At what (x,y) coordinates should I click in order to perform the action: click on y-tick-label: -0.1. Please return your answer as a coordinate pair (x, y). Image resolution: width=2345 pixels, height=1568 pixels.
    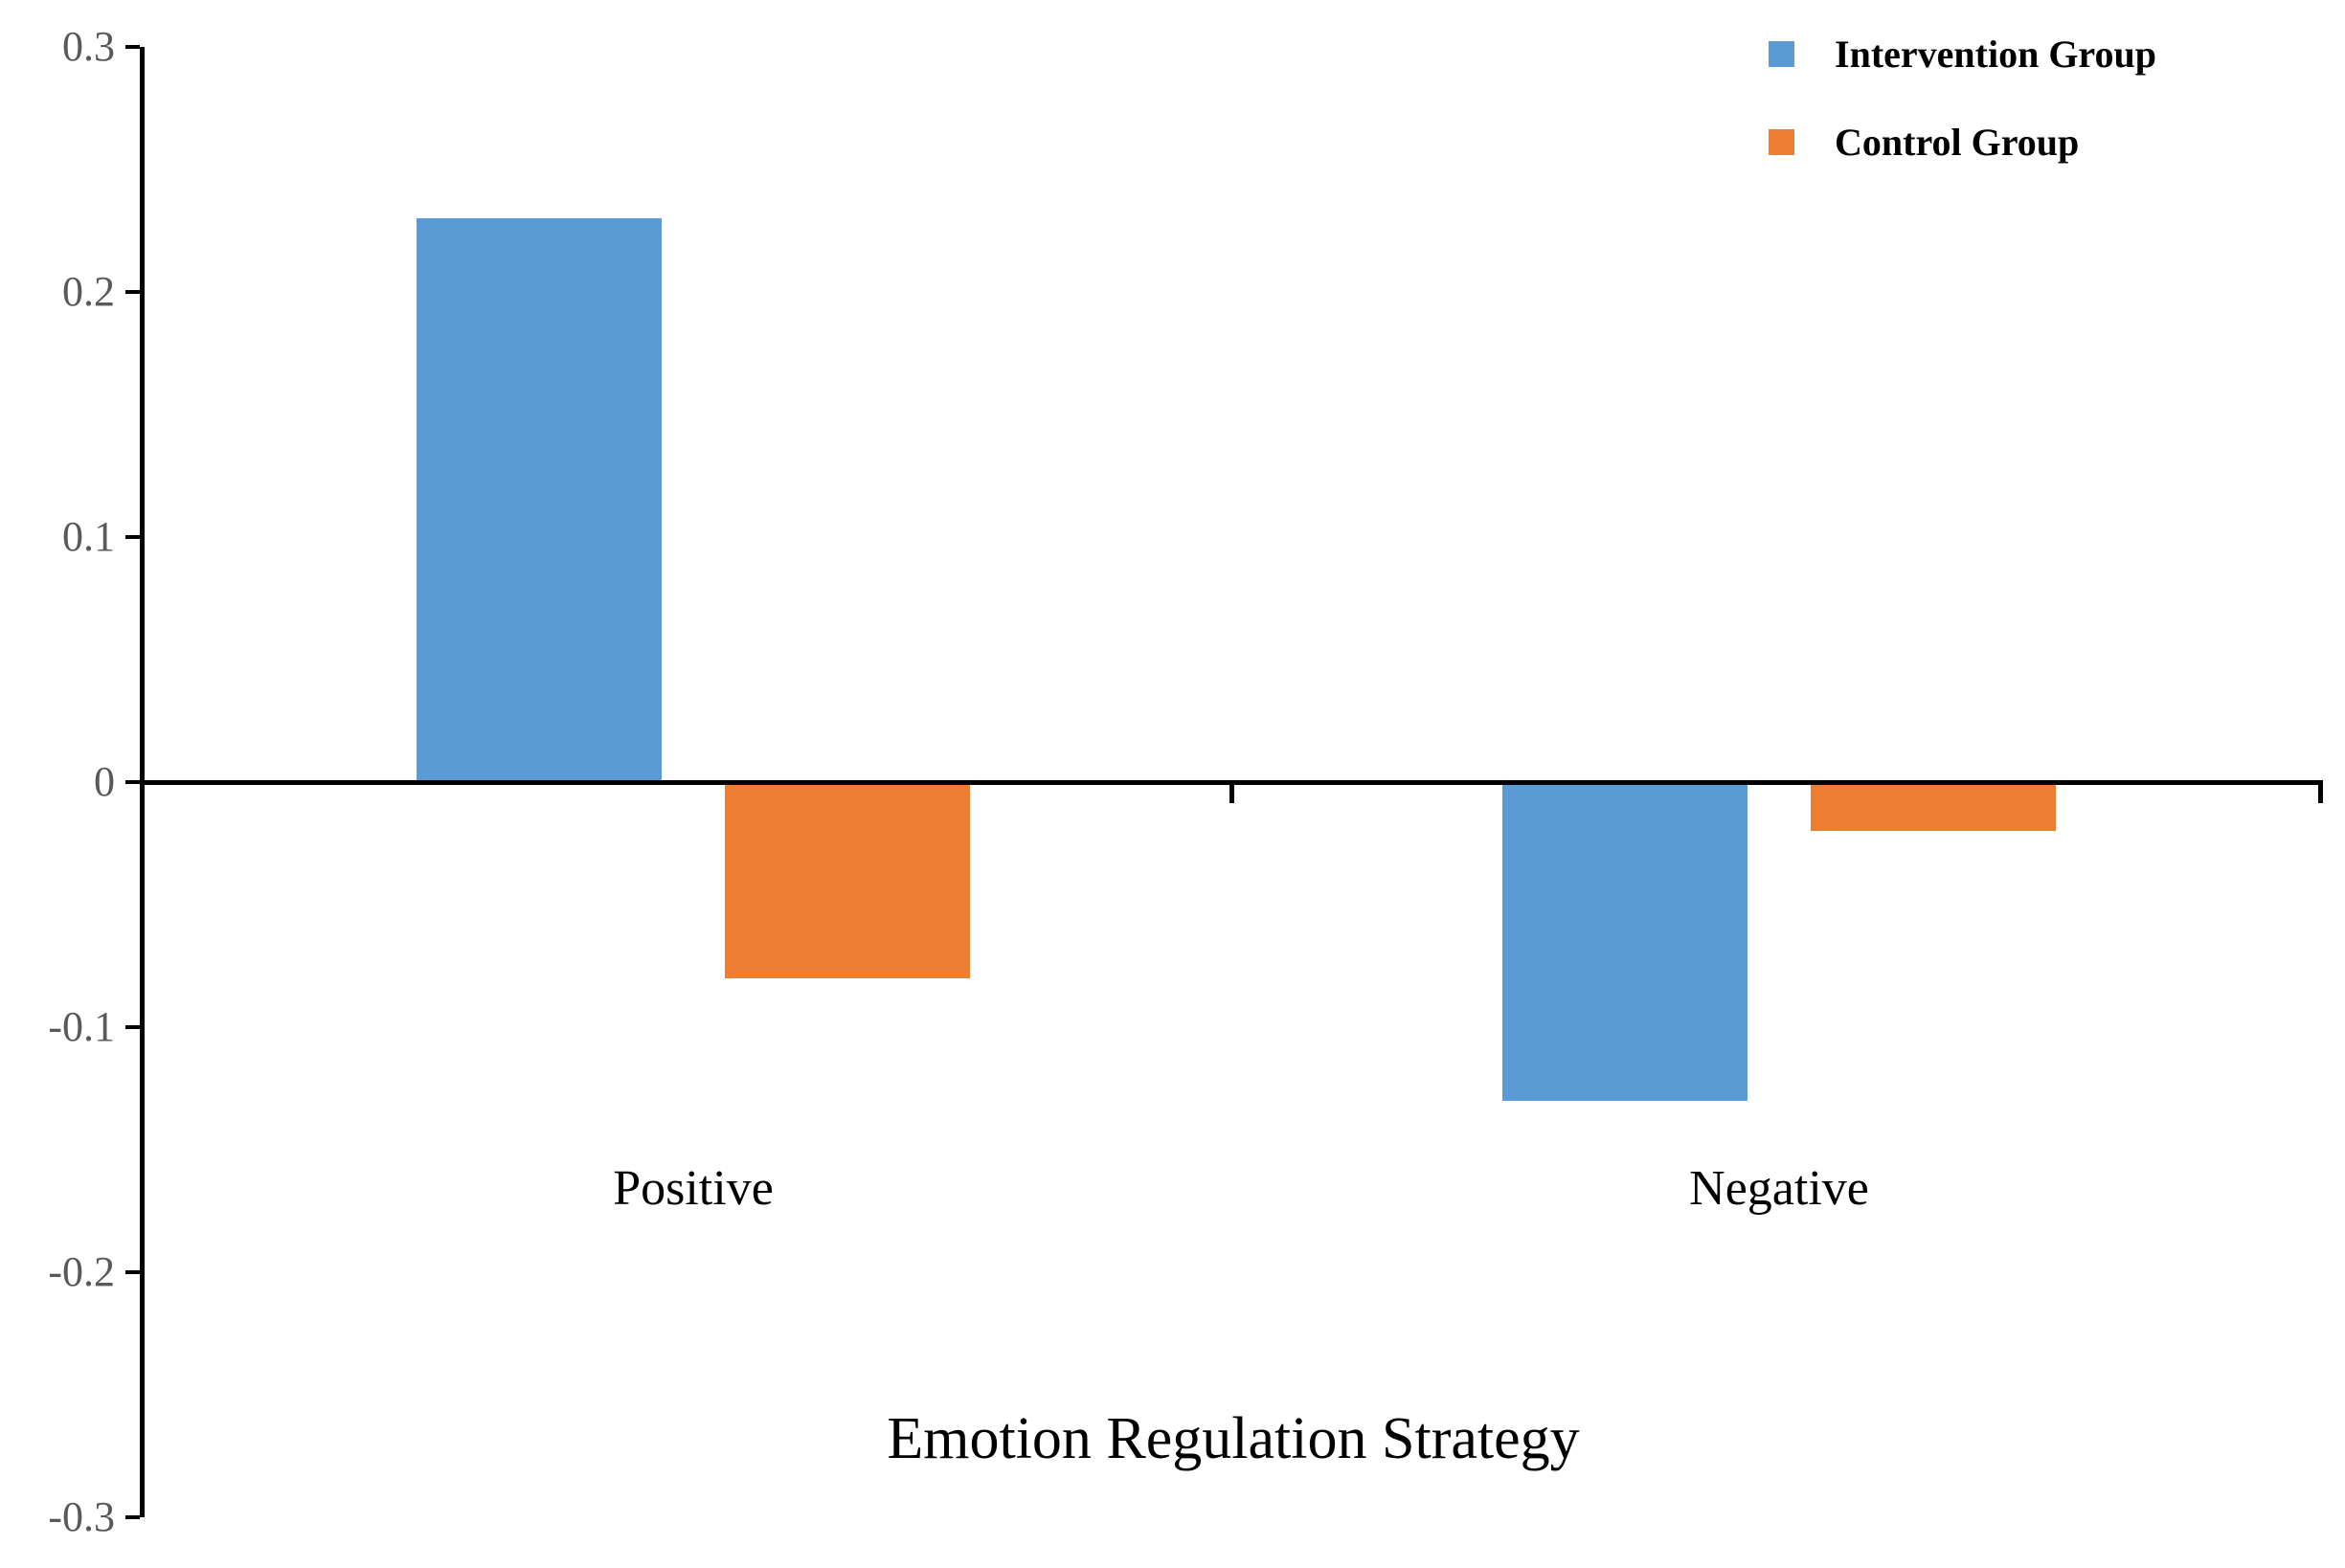
    Looking at the image, I should click on (81, 1026).